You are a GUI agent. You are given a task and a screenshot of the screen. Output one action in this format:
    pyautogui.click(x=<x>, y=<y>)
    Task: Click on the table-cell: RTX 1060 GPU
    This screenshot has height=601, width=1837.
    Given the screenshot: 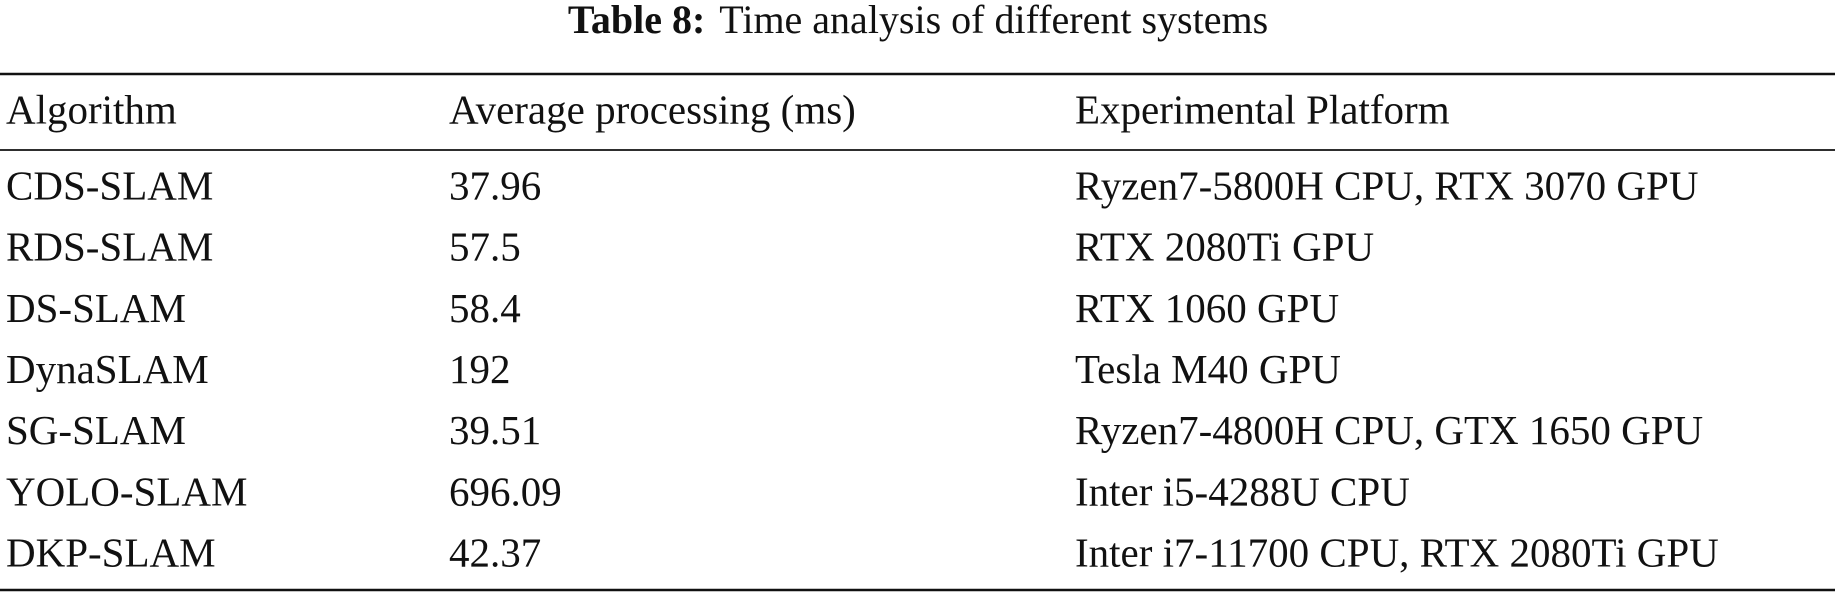 What is the action you would take?
    pyautogui.click(x=1207, y=308)
    